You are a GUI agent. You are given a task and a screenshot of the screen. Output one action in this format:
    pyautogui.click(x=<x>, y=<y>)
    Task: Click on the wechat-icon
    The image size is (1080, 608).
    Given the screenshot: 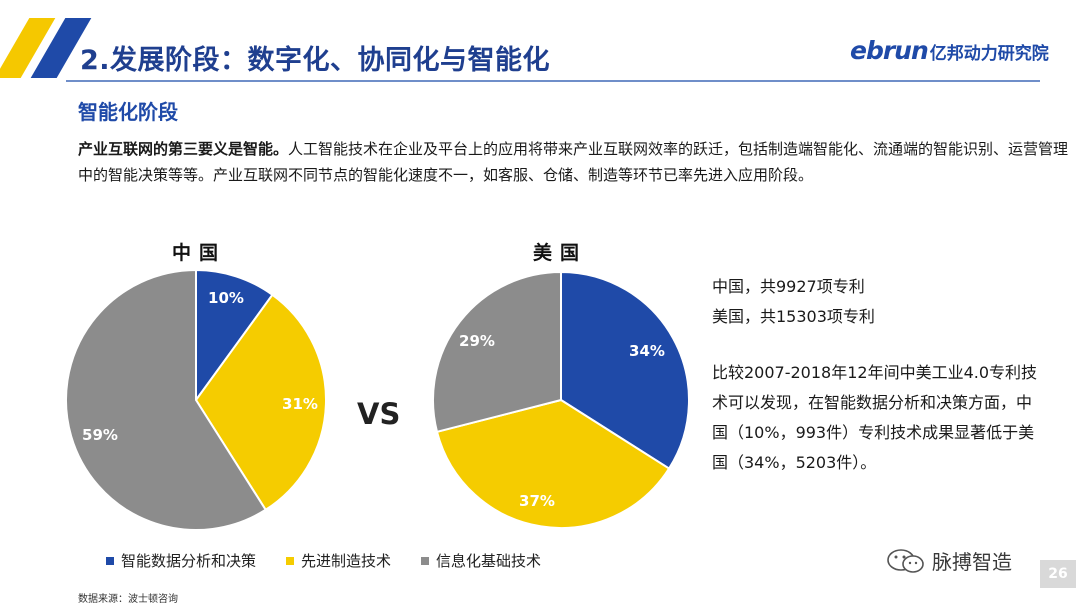 What is the action you would take?
    pyautogui.click(x=905, y=560)
    